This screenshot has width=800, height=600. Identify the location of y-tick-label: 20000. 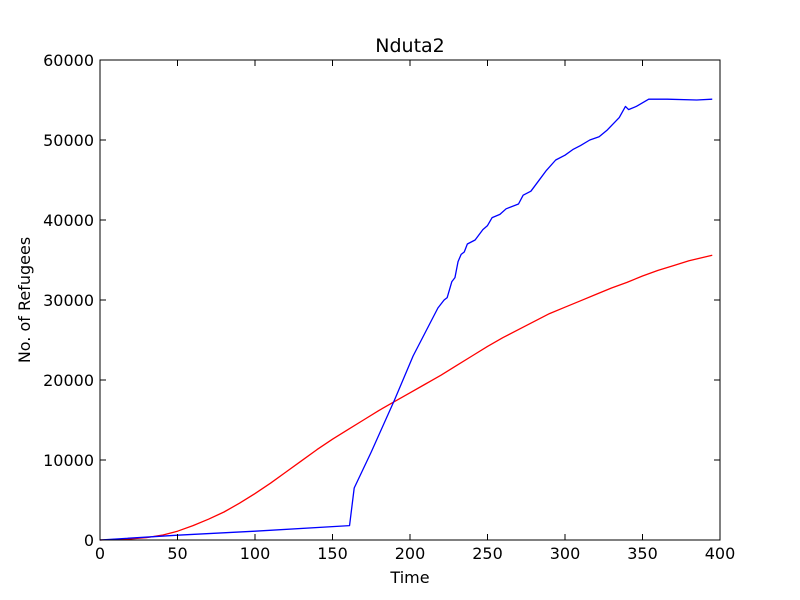
(68, 380).